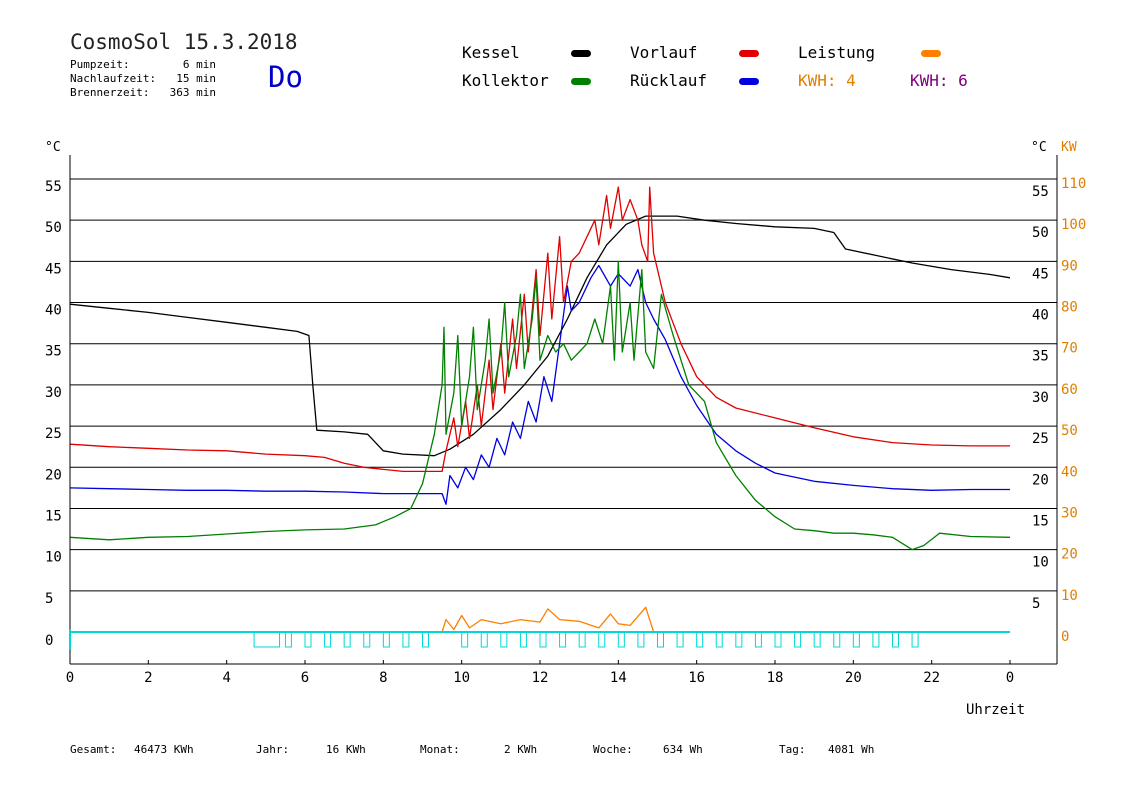 Image resolution: width=1148 pixels, height=812 pixels. Describe the element at coordinates (110, 92) in the screenshot. I see `info-label: Brennerzeit:` at that location.